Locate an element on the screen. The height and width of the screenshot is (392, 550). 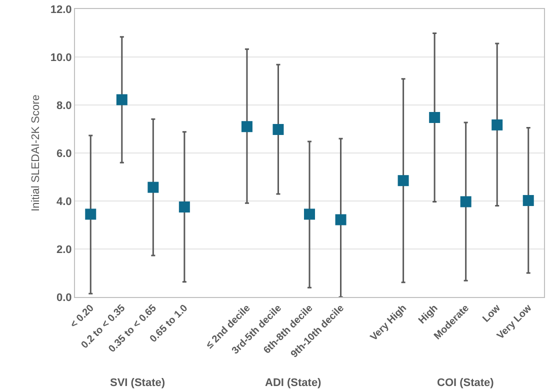
y-tick-label: 2.0 is located at coordinates (64, 250).